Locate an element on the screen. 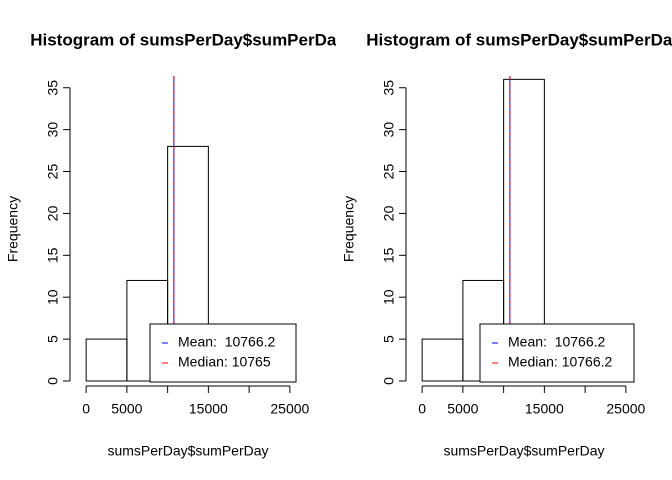 The image size is (672, 480). legend-label: Median: 10765 is located at coordinates (224, 362).